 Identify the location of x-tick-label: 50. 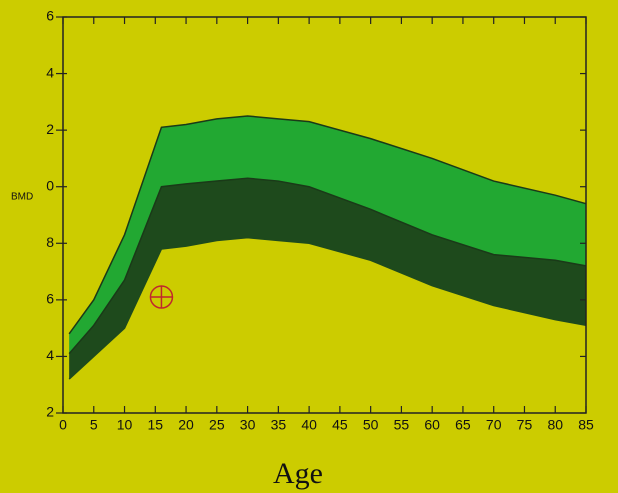
(371, 425).